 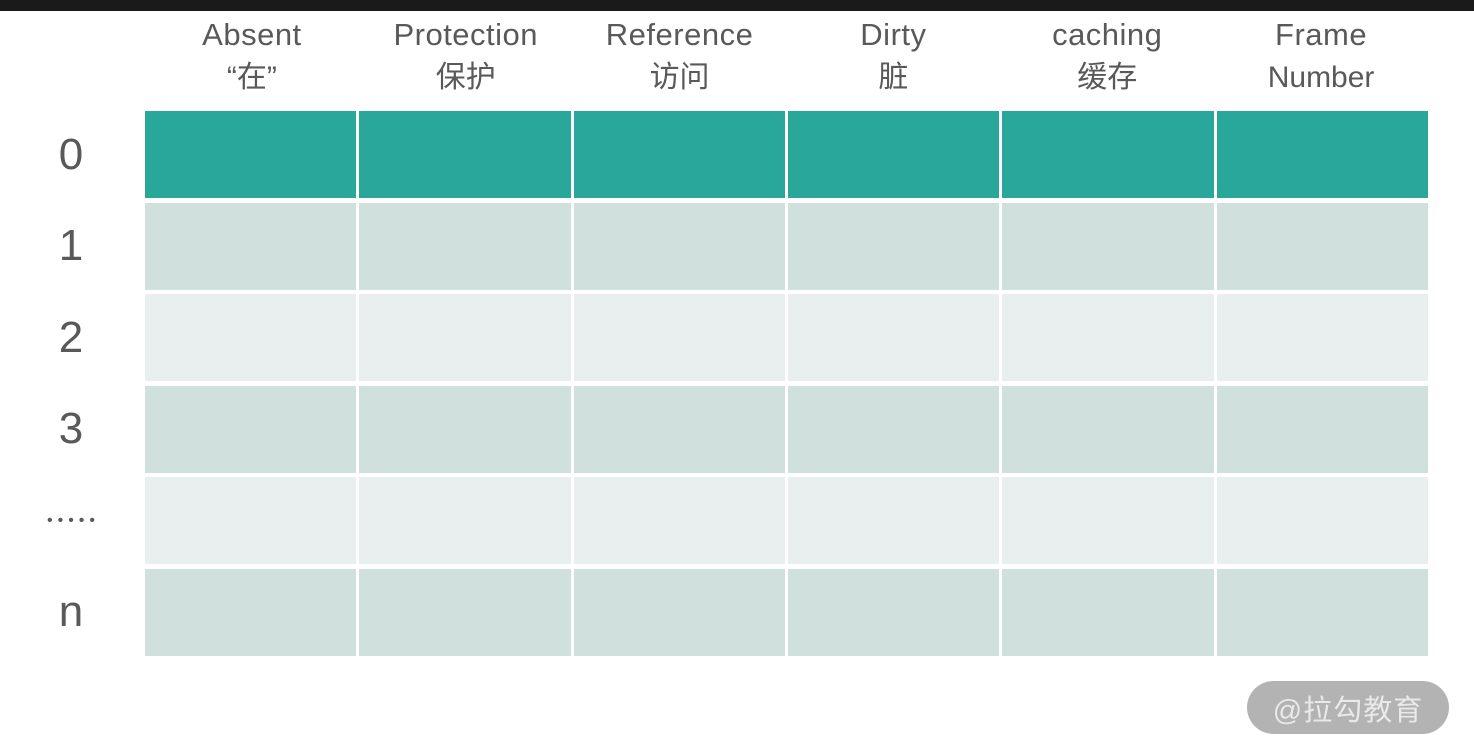 What do you see at coordinates (679, 77) in the screenshot?
I see `column-header-line2: 访问` at bounding box center [679, 77].